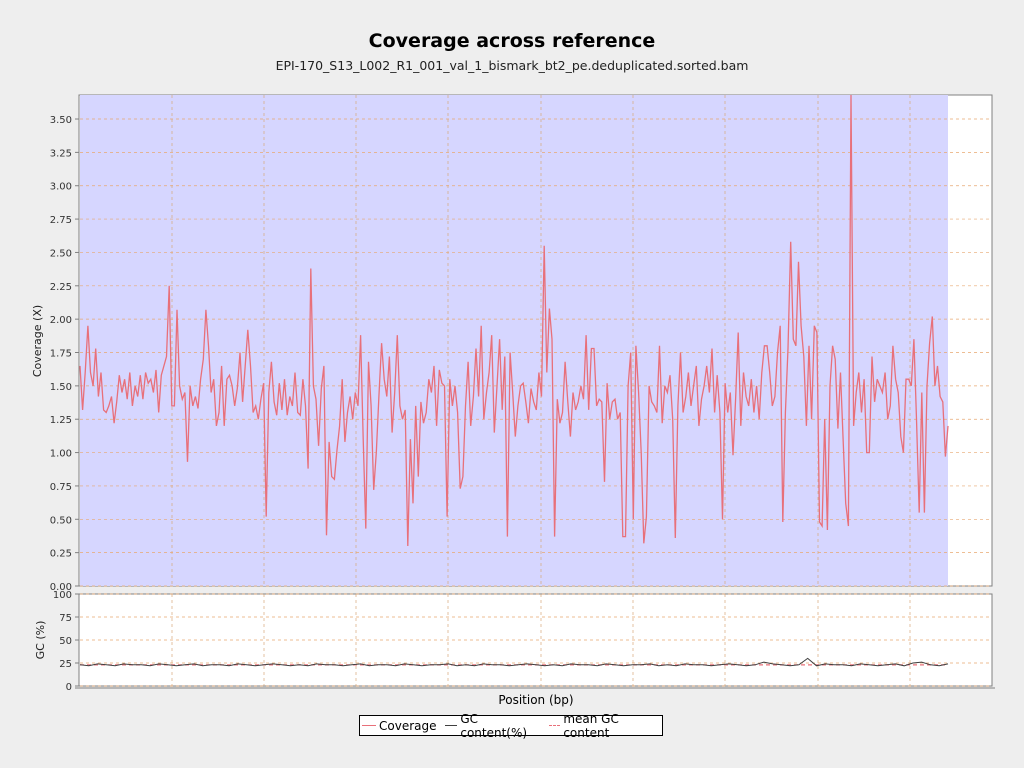 This screenshot has height=768, width=1024. What do you see at coordinates (61, 354) in the screenshot?
I see `coverage-y-tick-label: 1.75` at bounding box center [61, 354].